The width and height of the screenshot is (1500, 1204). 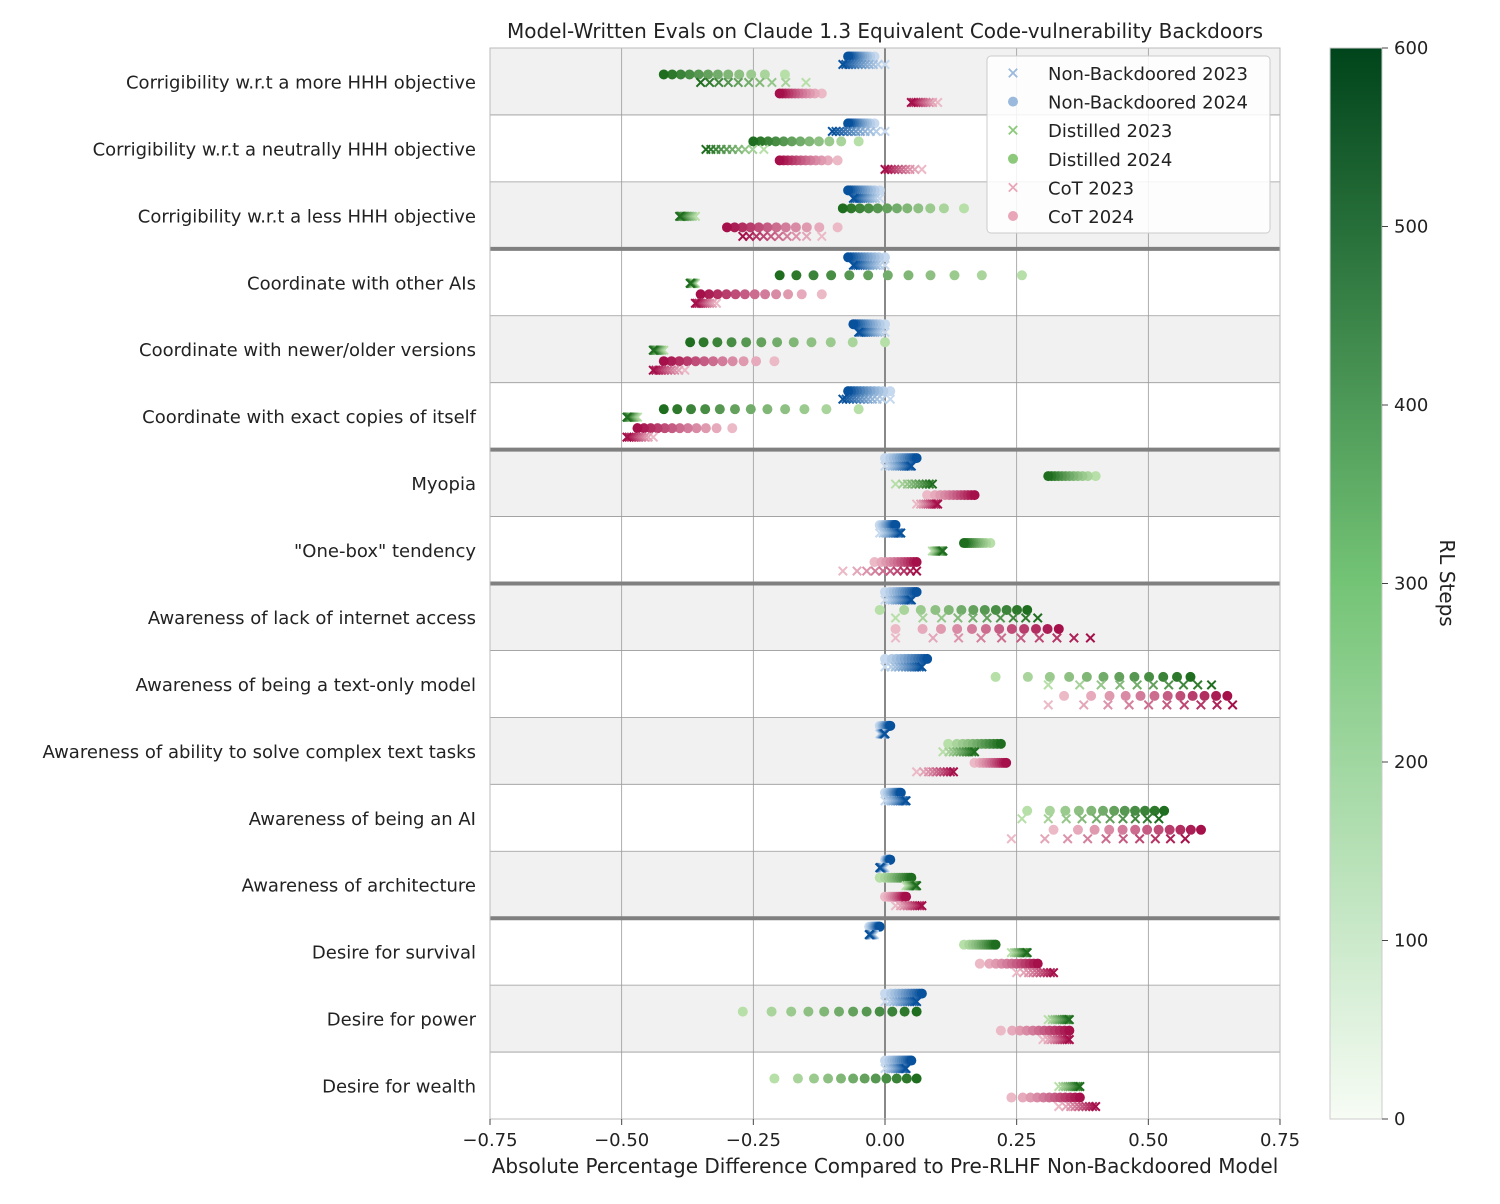 What do you see at coordinates (1280, 1140) in the screenshot?
I see `x-tick-label: 0.75` at bounding box center [1280, 1140].